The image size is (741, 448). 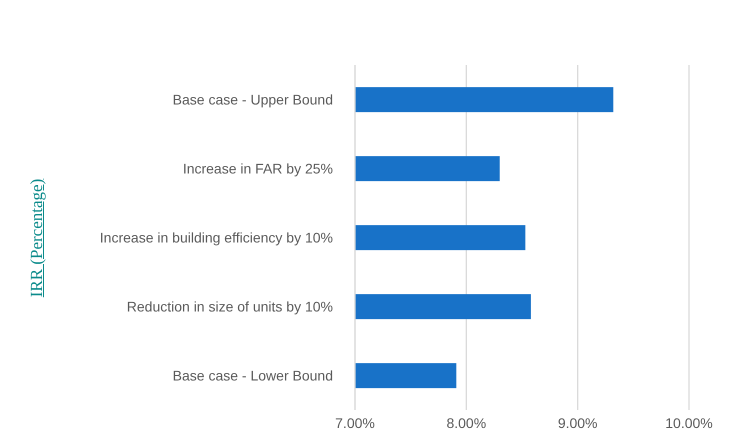 I want to click on x-tick-label: 9.00%, so click(x=578, y=422).